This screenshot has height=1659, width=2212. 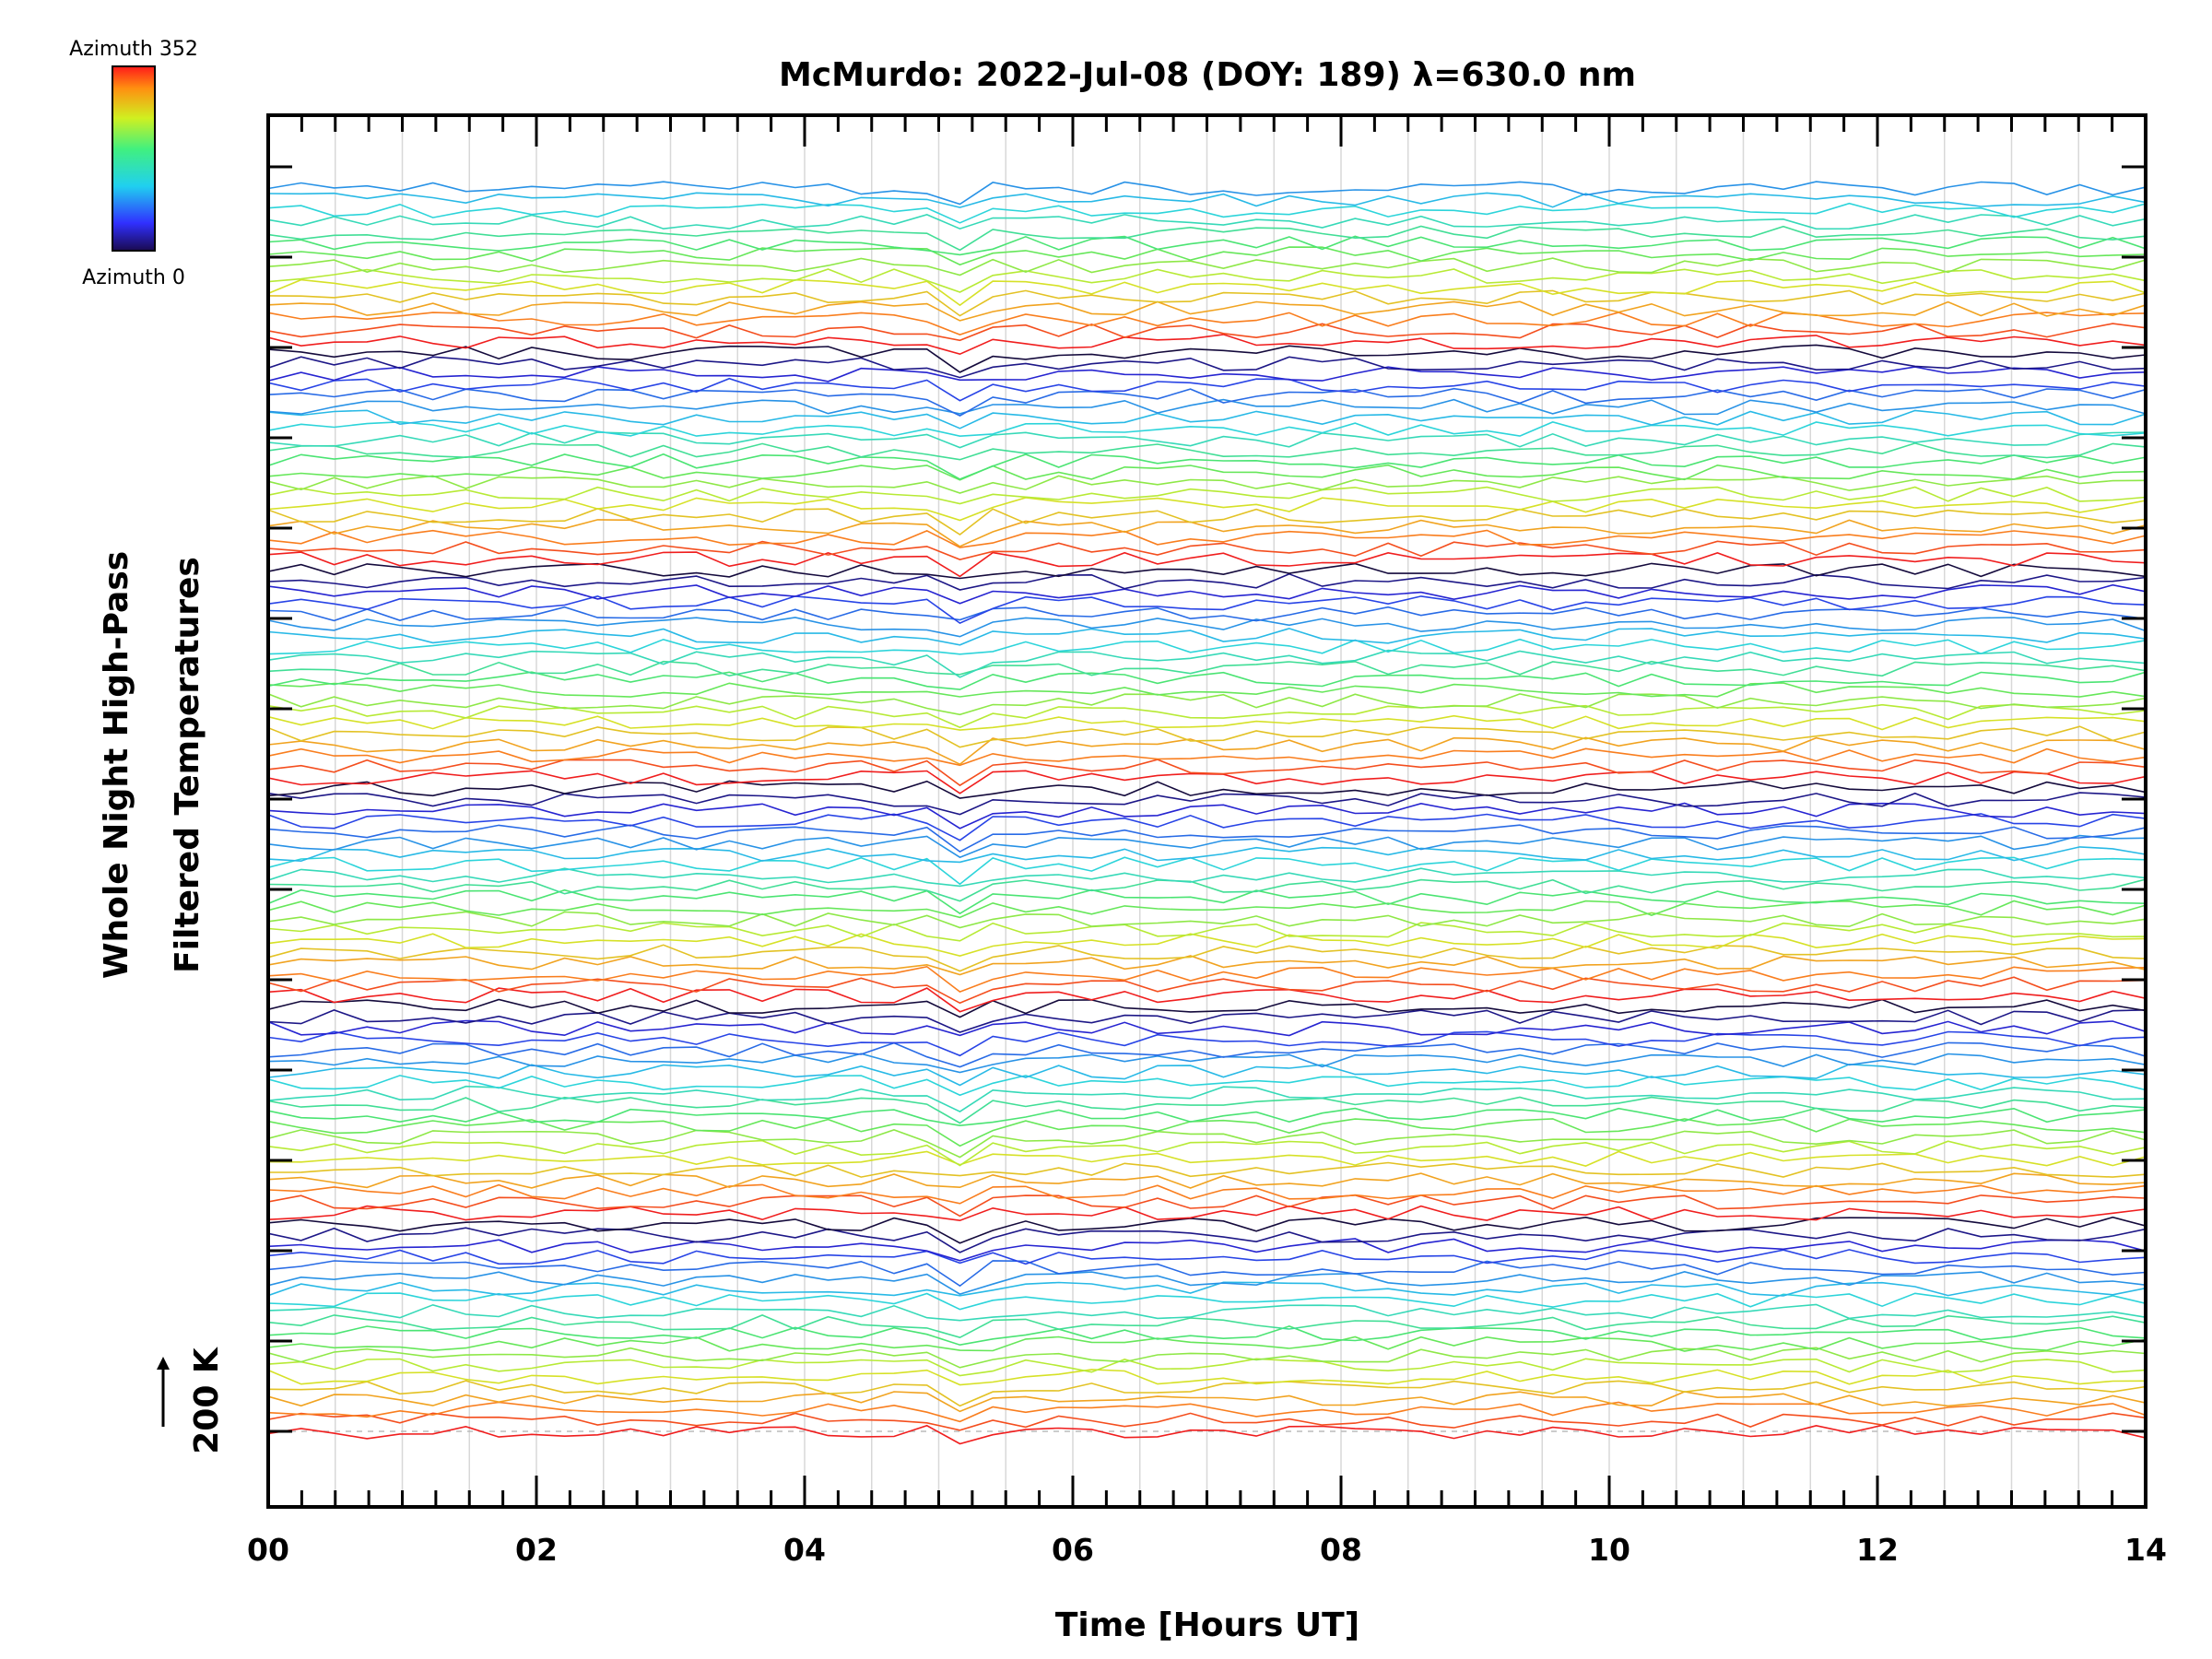 I want to click on y-axis-label-line2: Filtered Temperatures, so click(x=187, y=765).